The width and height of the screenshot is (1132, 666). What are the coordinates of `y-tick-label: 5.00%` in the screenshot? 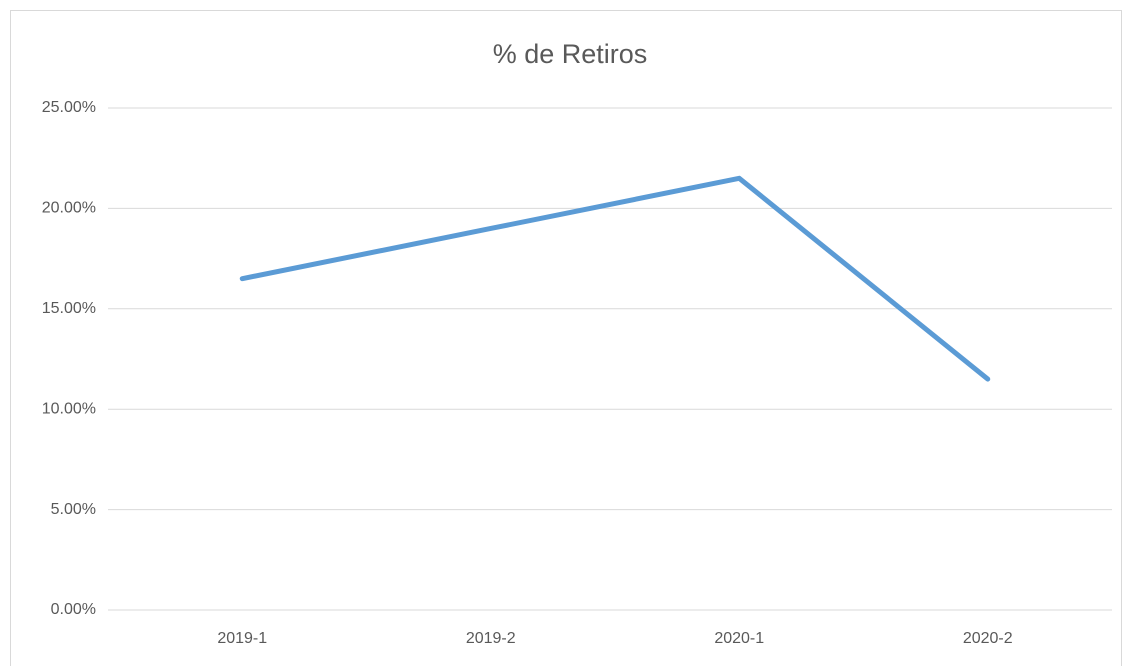 It's located at (73, 509).